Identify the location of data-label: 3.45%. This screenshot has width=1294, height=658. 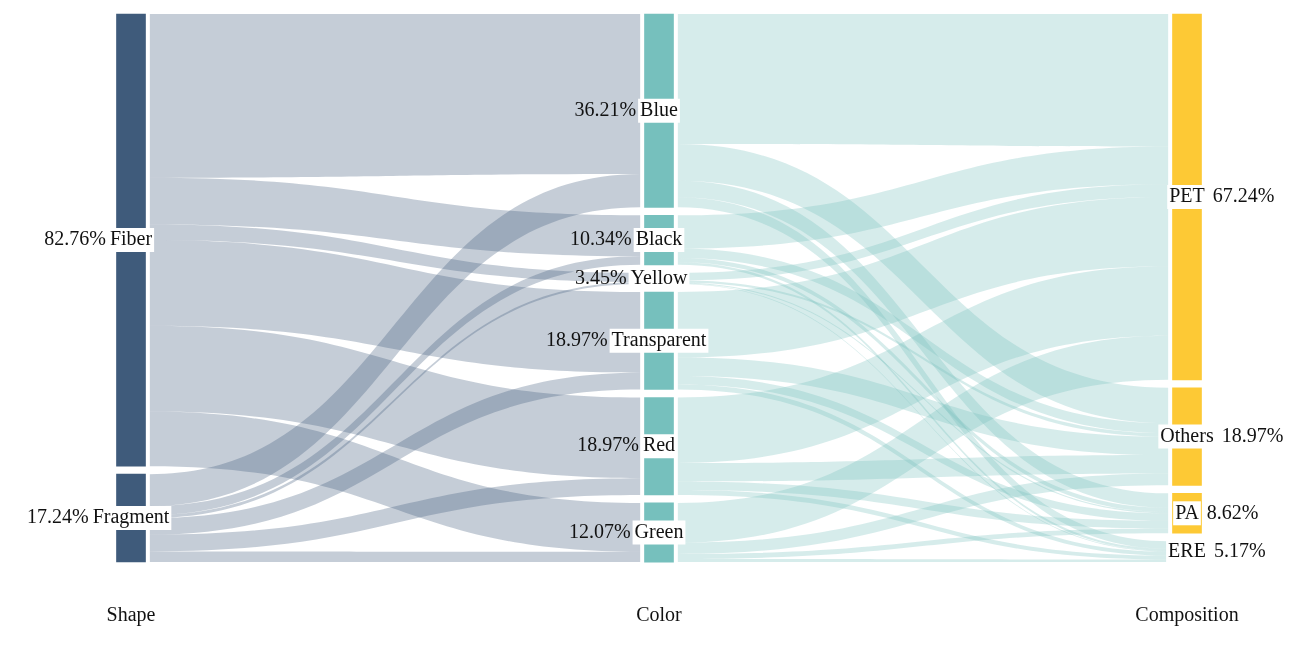
(600, 276).